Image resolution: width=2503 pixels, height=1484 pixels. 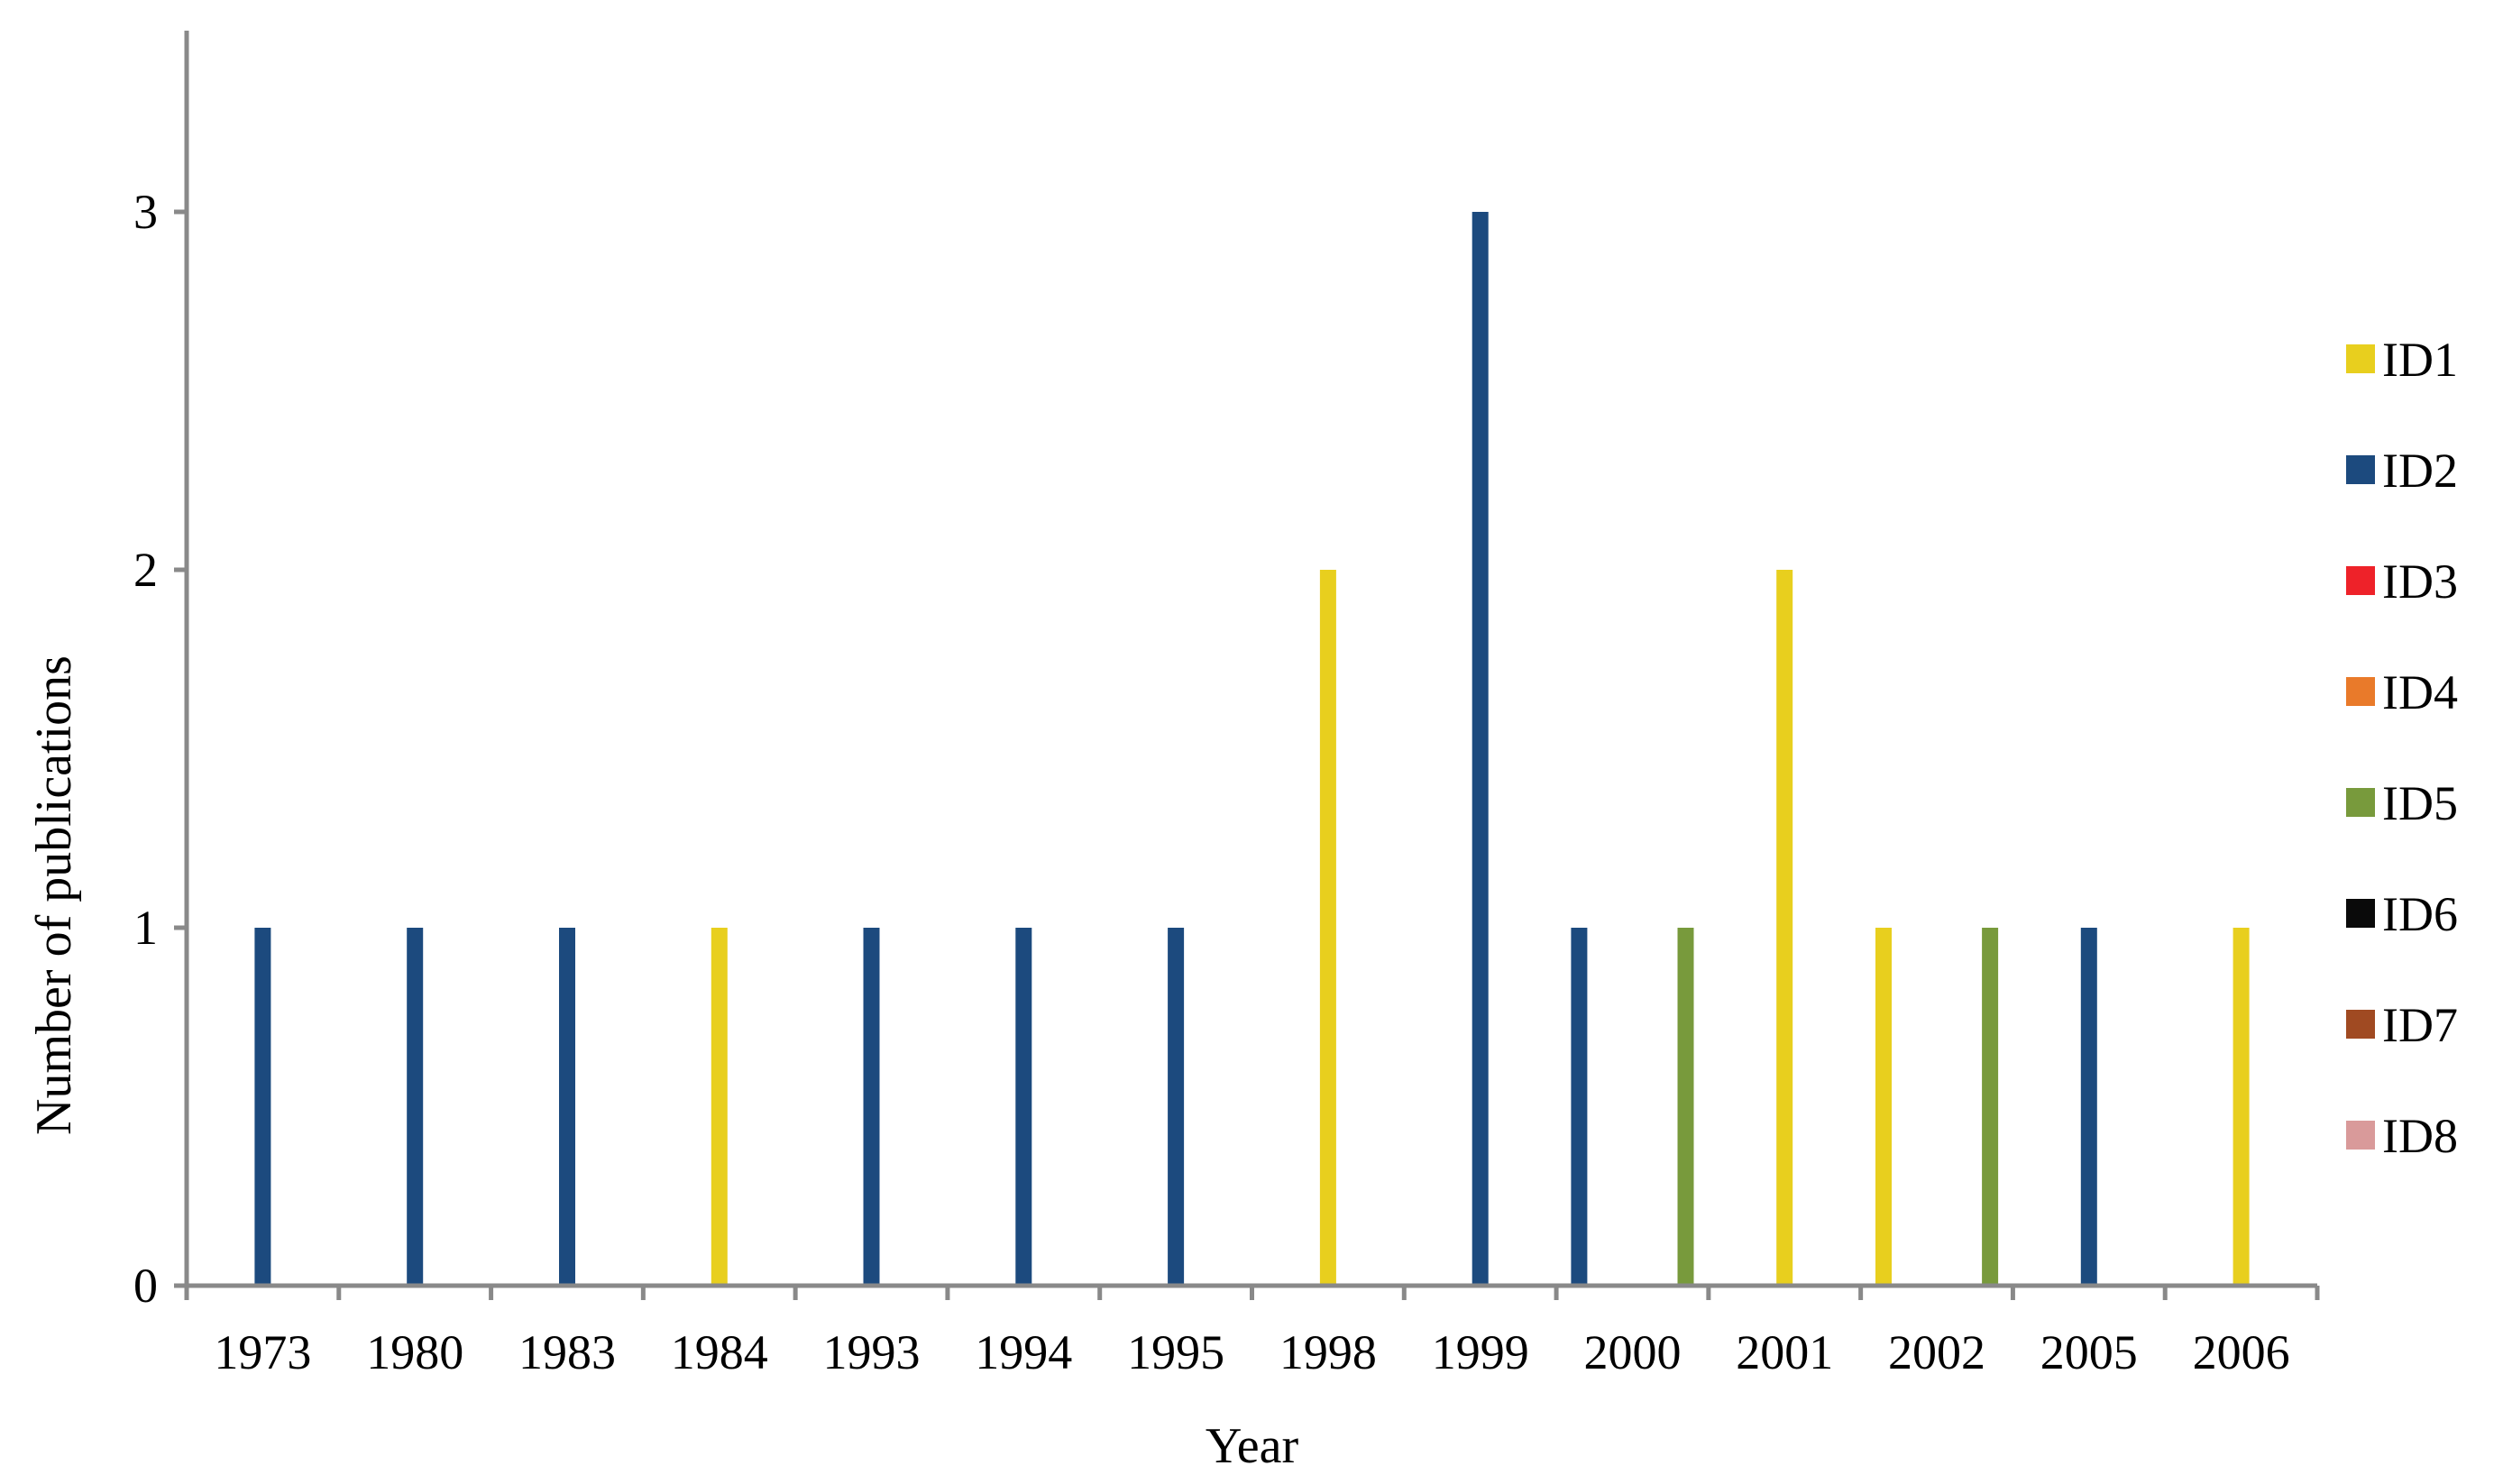 I want to click on legend: ID1 ID2 ID3 ID4 ID5 ID6 ID7 ID8, so click(x=2402, y=748).